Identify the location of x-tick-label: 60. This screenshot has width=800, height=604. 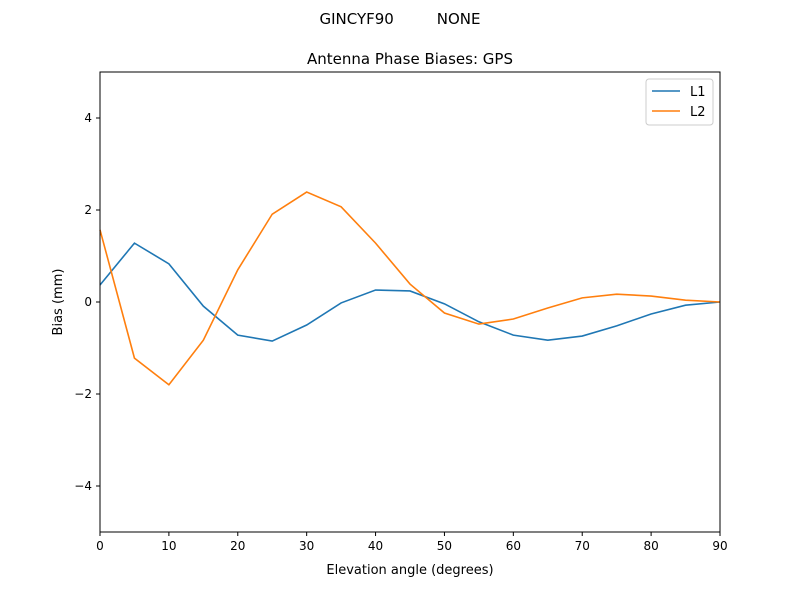
(513, 546).